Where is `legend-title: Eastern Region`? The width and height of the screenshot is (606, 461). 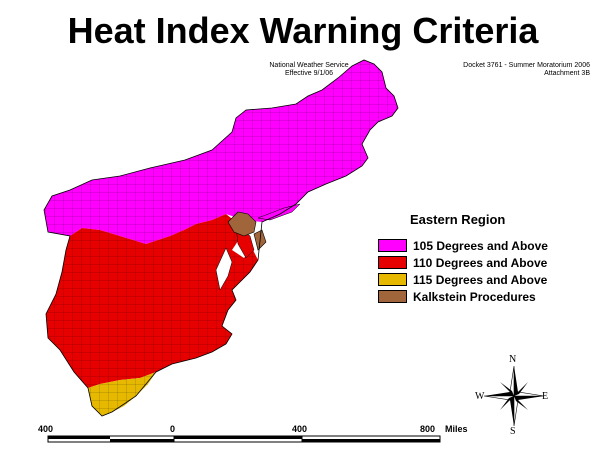
legend-title: Eastern Region is located at coordinates (458, 219).